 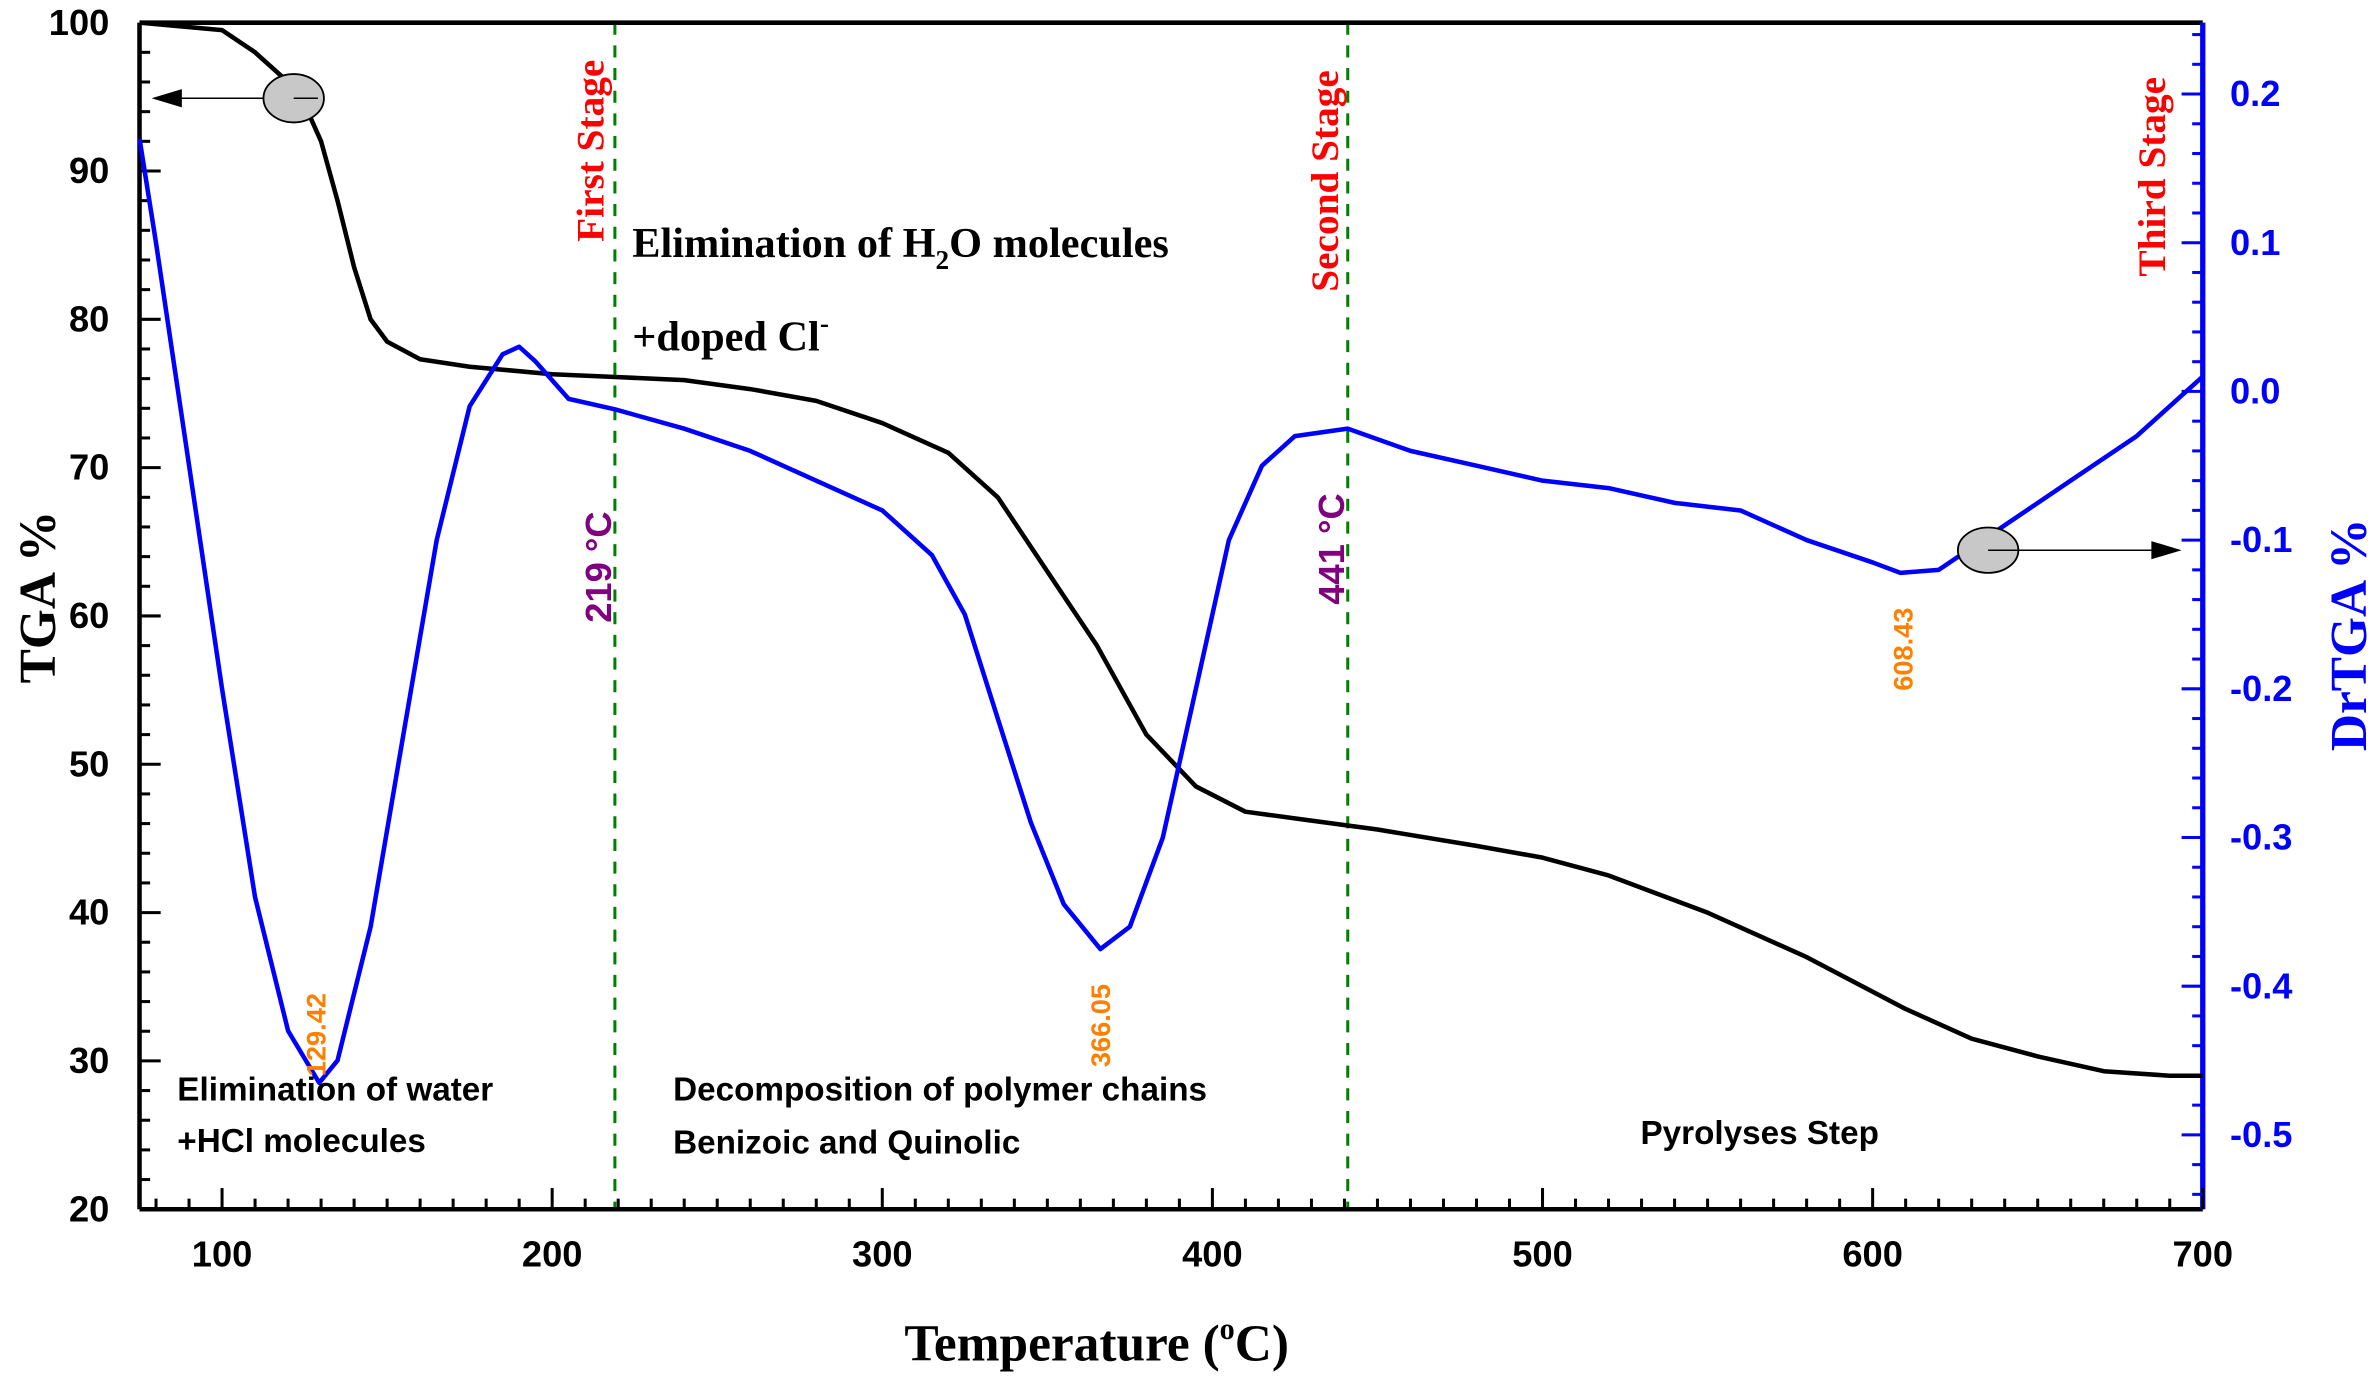 What do you see at coordinates (1100, 1025) in the screenshot?
I see `peak-label-366: 366.05` at bounding box center [1100, 1025].